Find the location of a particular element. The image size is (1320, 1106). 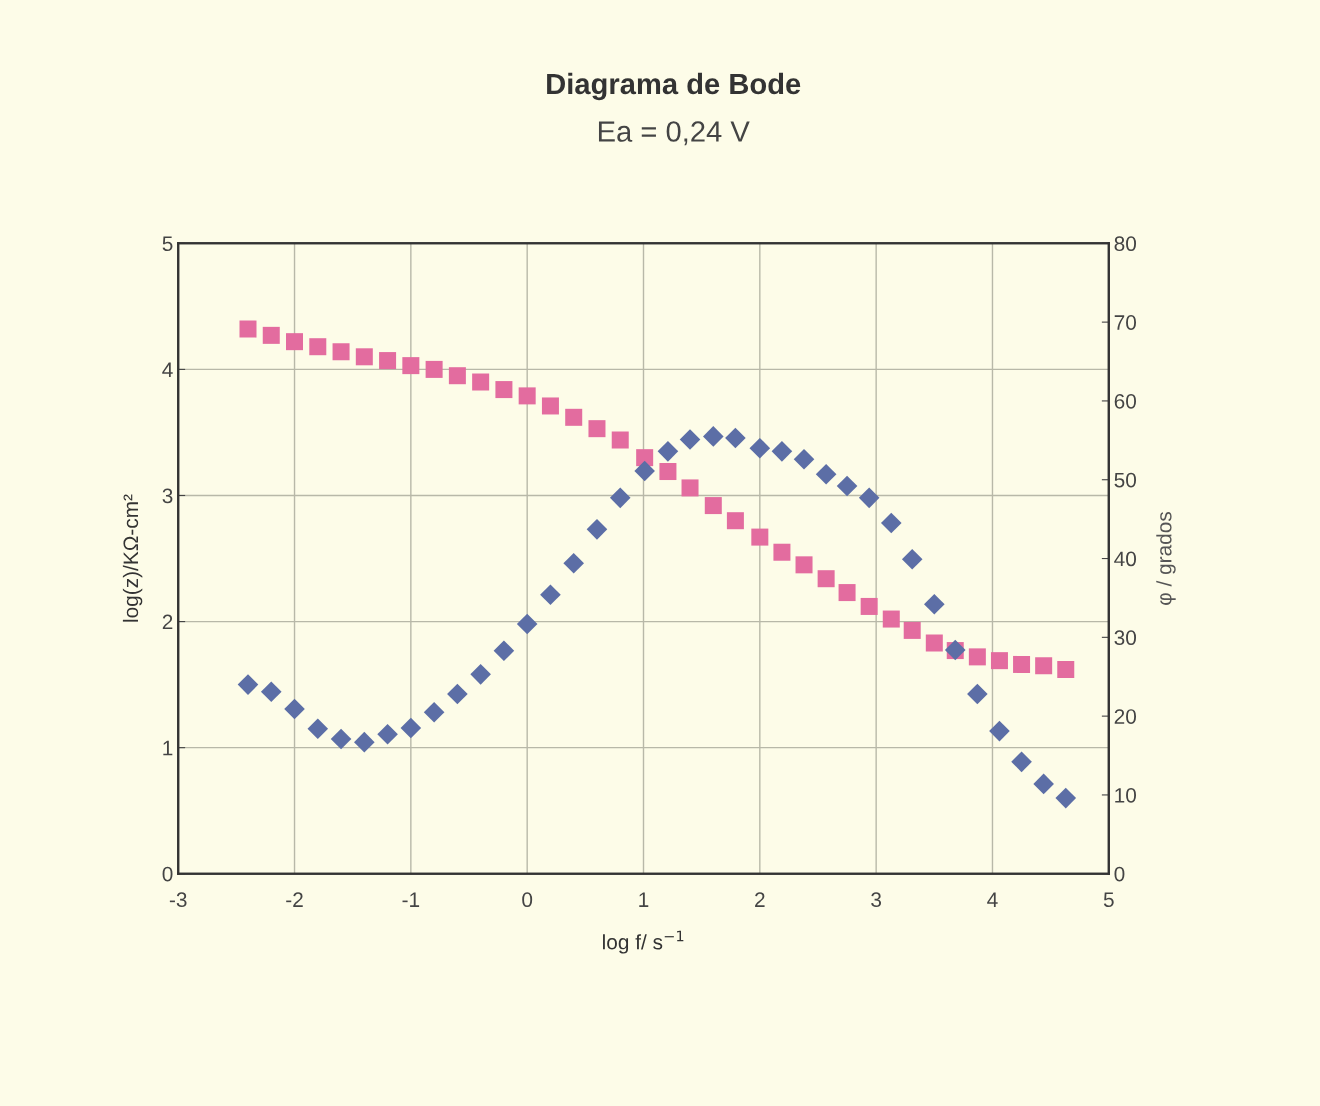

y-axis-title: log(z)/KΩ-cm² is located at coordinates (132, 558).